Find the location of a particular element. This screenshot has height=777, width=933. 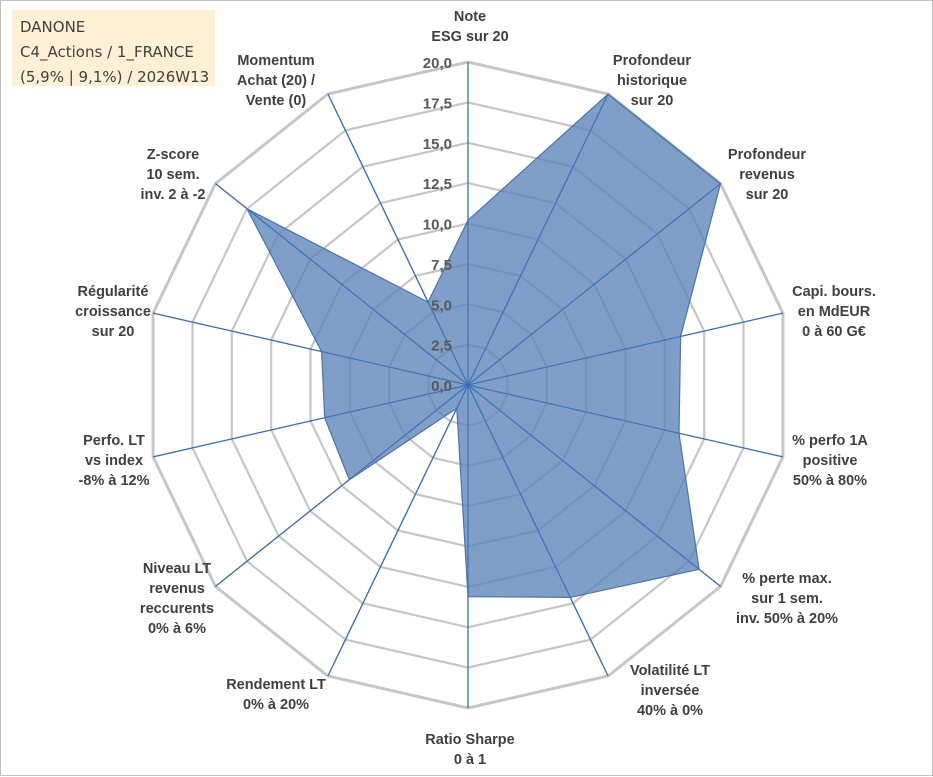

tick-label-8: 20,0 is located at coordinates (437, 63).